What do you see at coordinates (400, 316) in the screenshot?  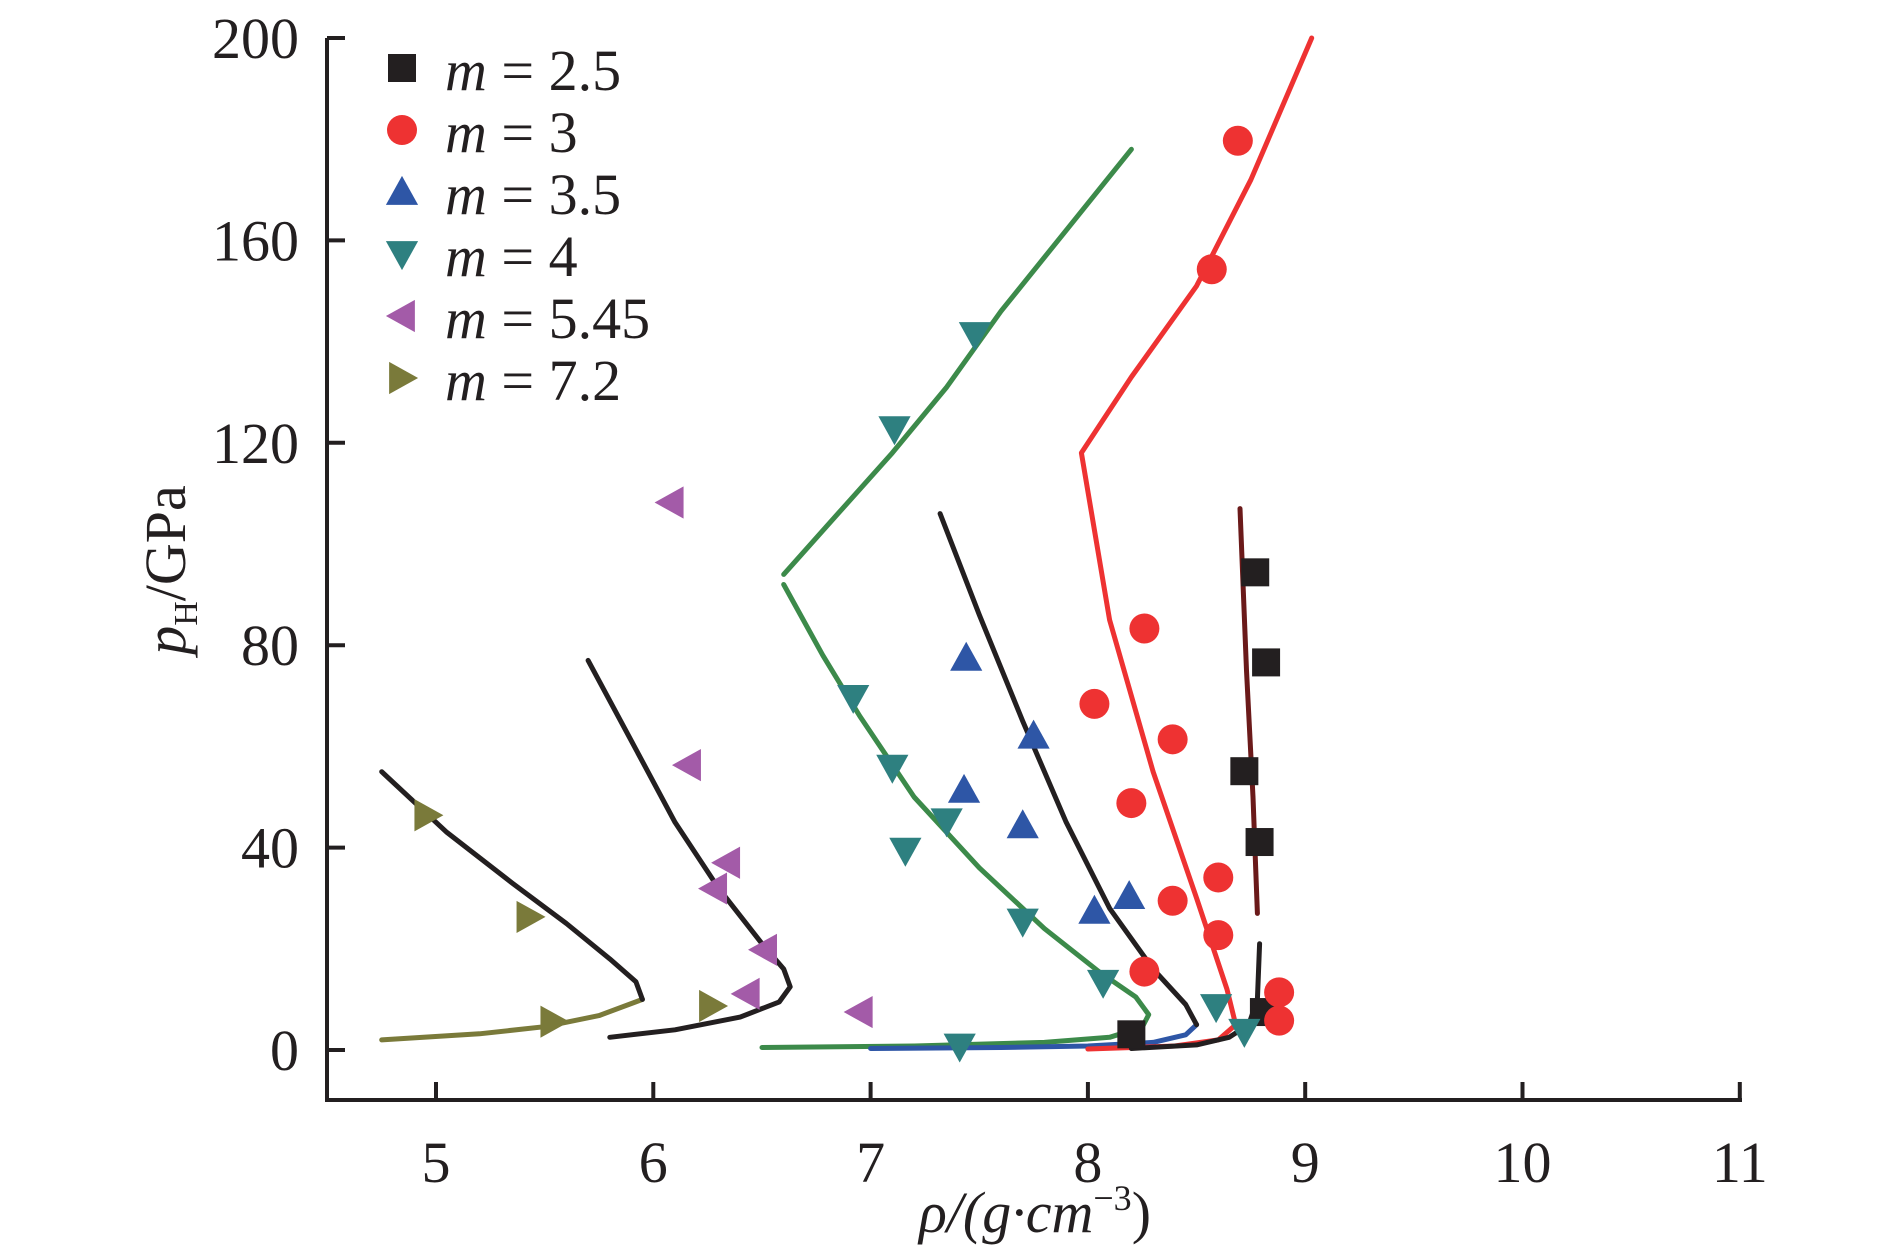 I see `legend-marker-triangle-left` at bounding box center [400, 316].